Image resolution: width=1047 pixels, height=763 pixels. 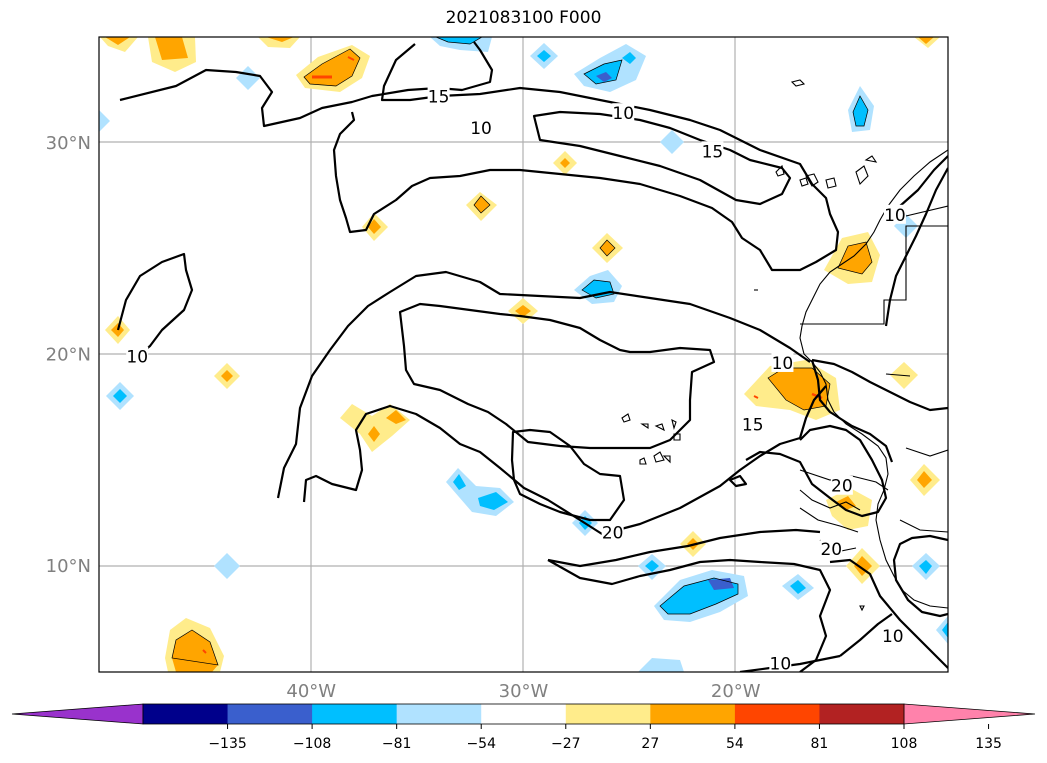 What do you see at coordinates (523, 18) in the screenshot?
I see `map-title: 2021083100 F000` at bounding box center [523, 18].